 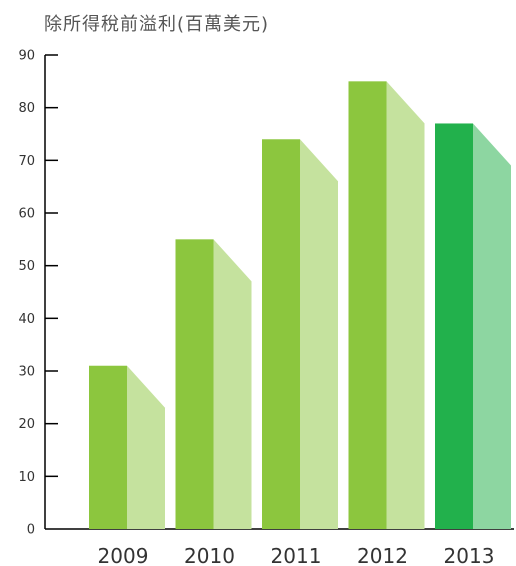 I want to click on y-tick-label: 70, so click(x=26, y=161).